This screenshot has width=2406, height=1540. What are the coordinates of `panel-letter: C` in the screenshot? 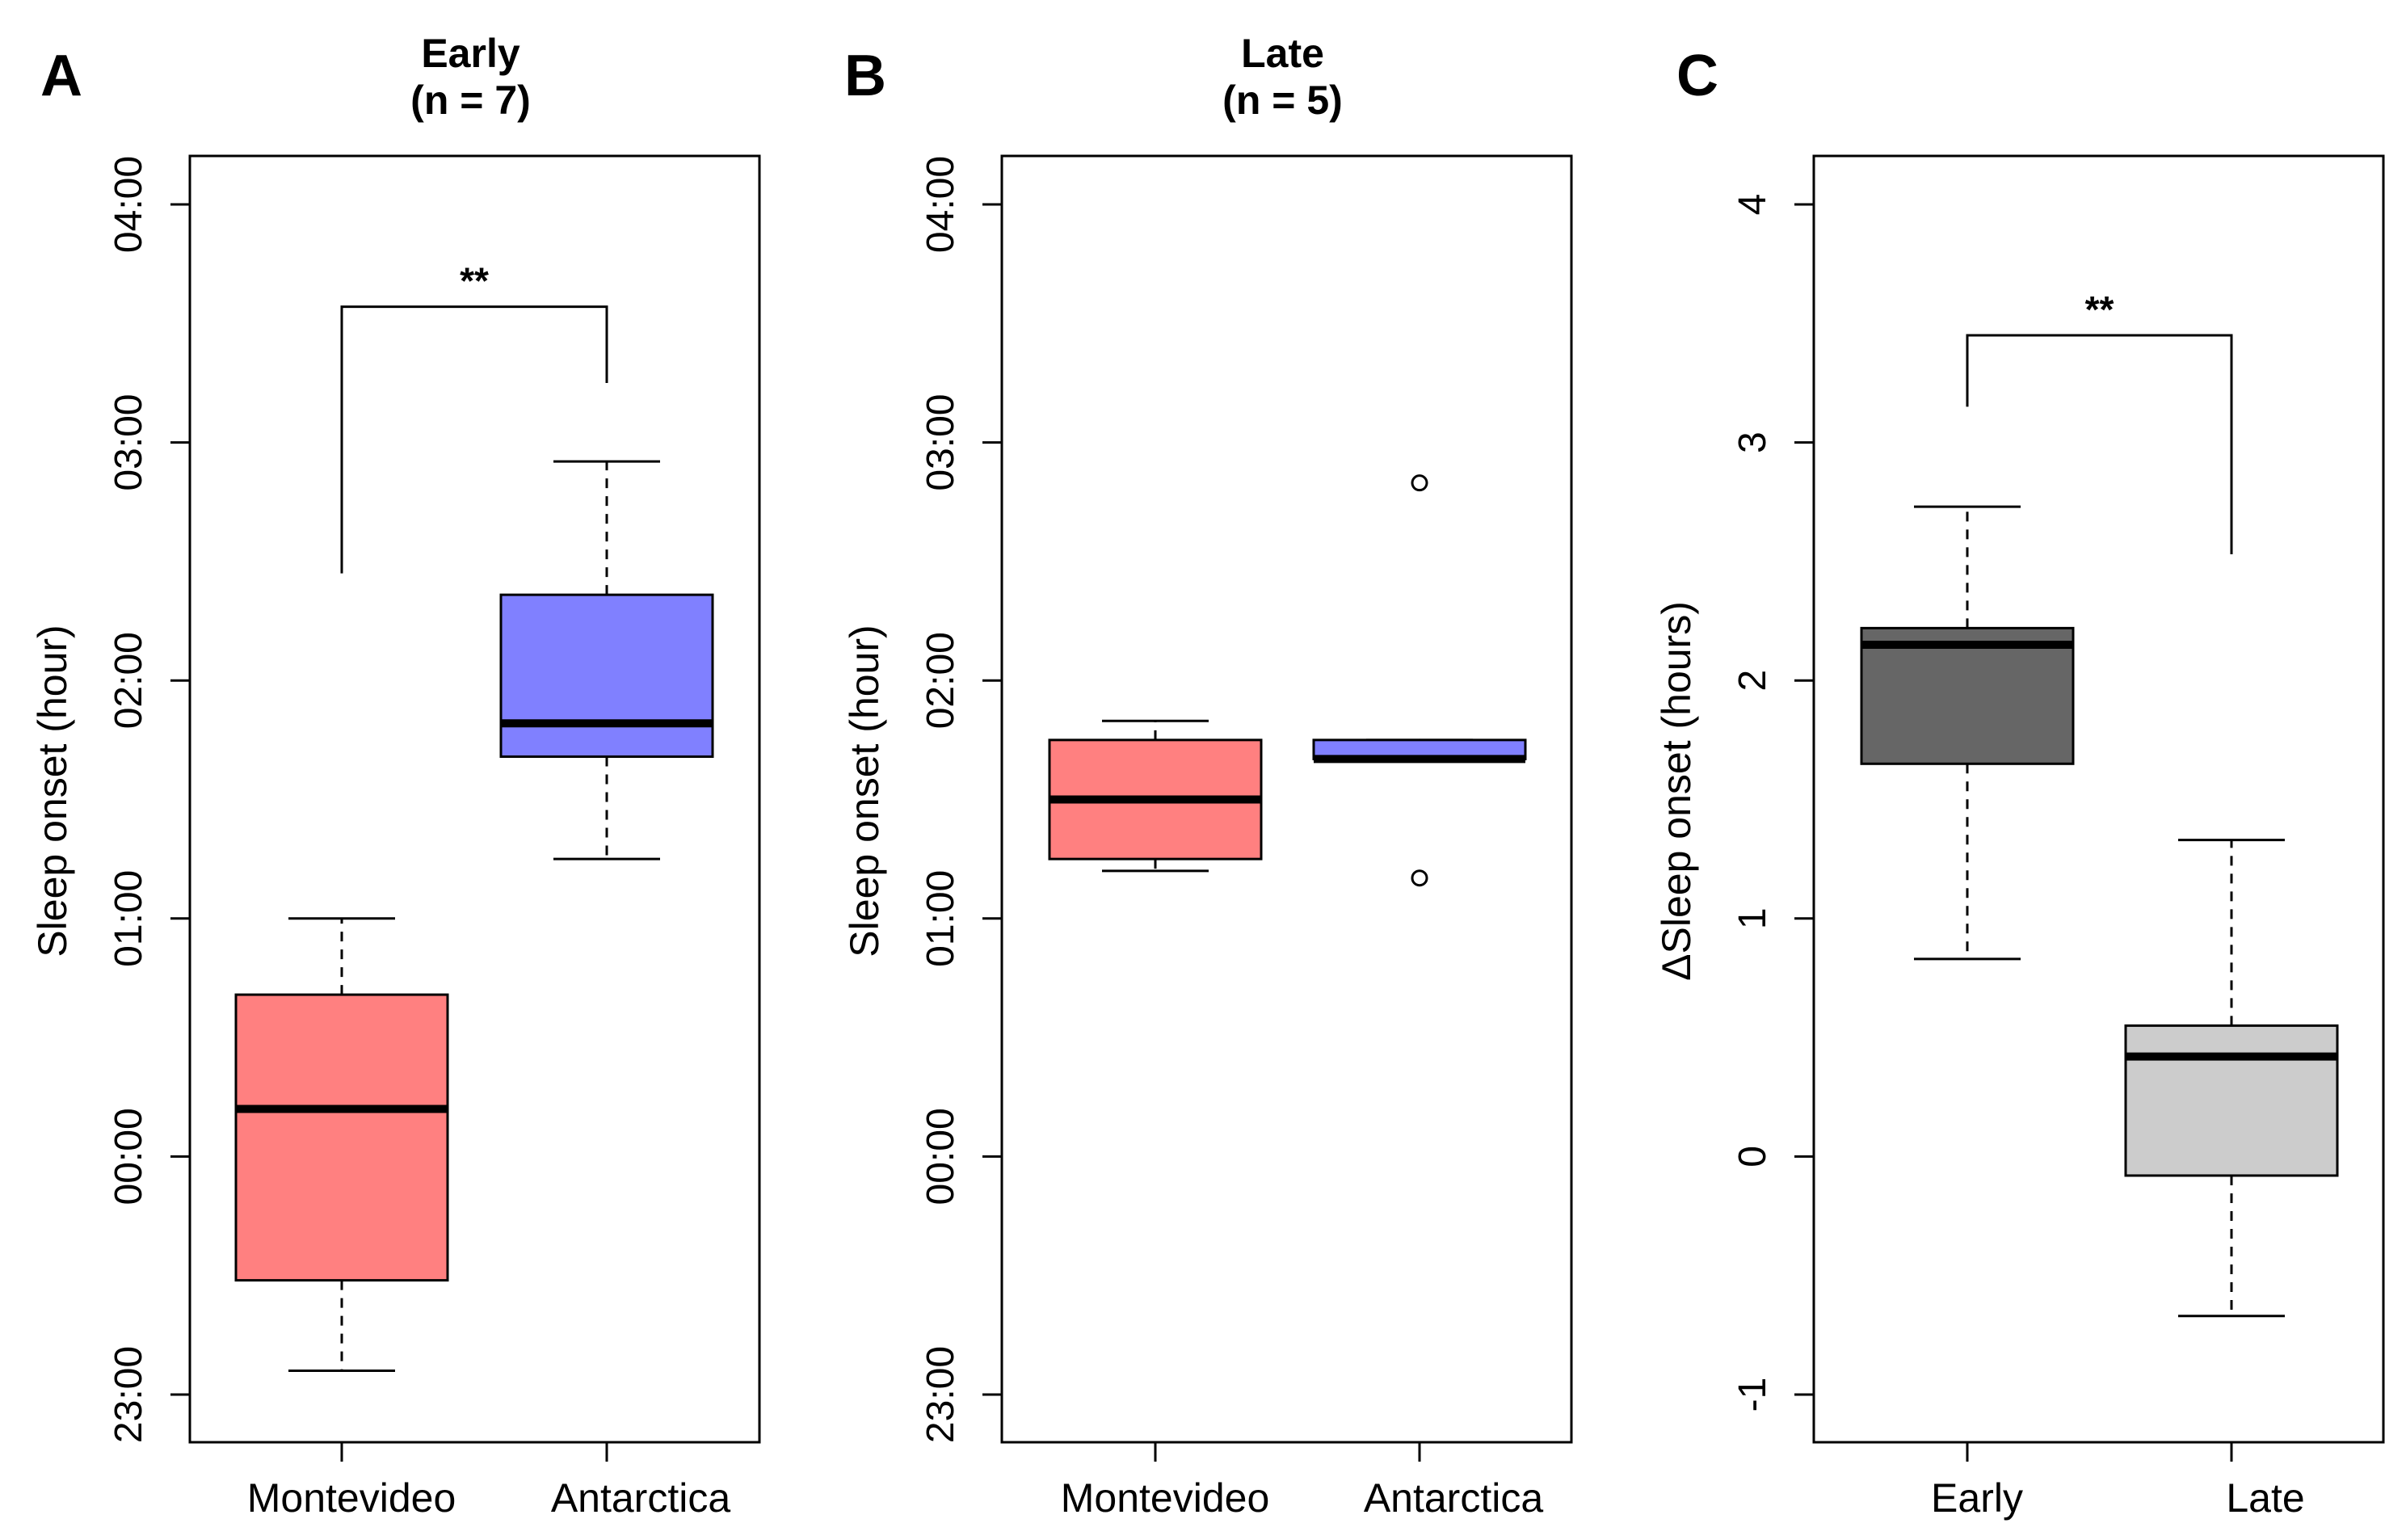 It's located at (1697, 76).